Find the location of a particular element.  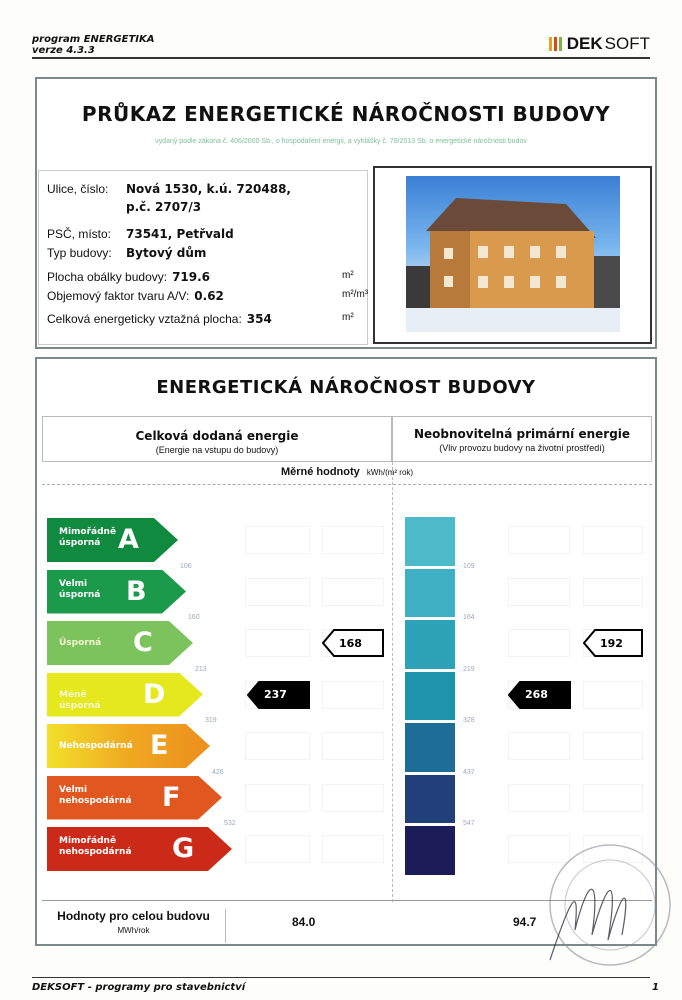

class-bar-f: Velmi nehospodárná F is located at coordinates (134, 797).